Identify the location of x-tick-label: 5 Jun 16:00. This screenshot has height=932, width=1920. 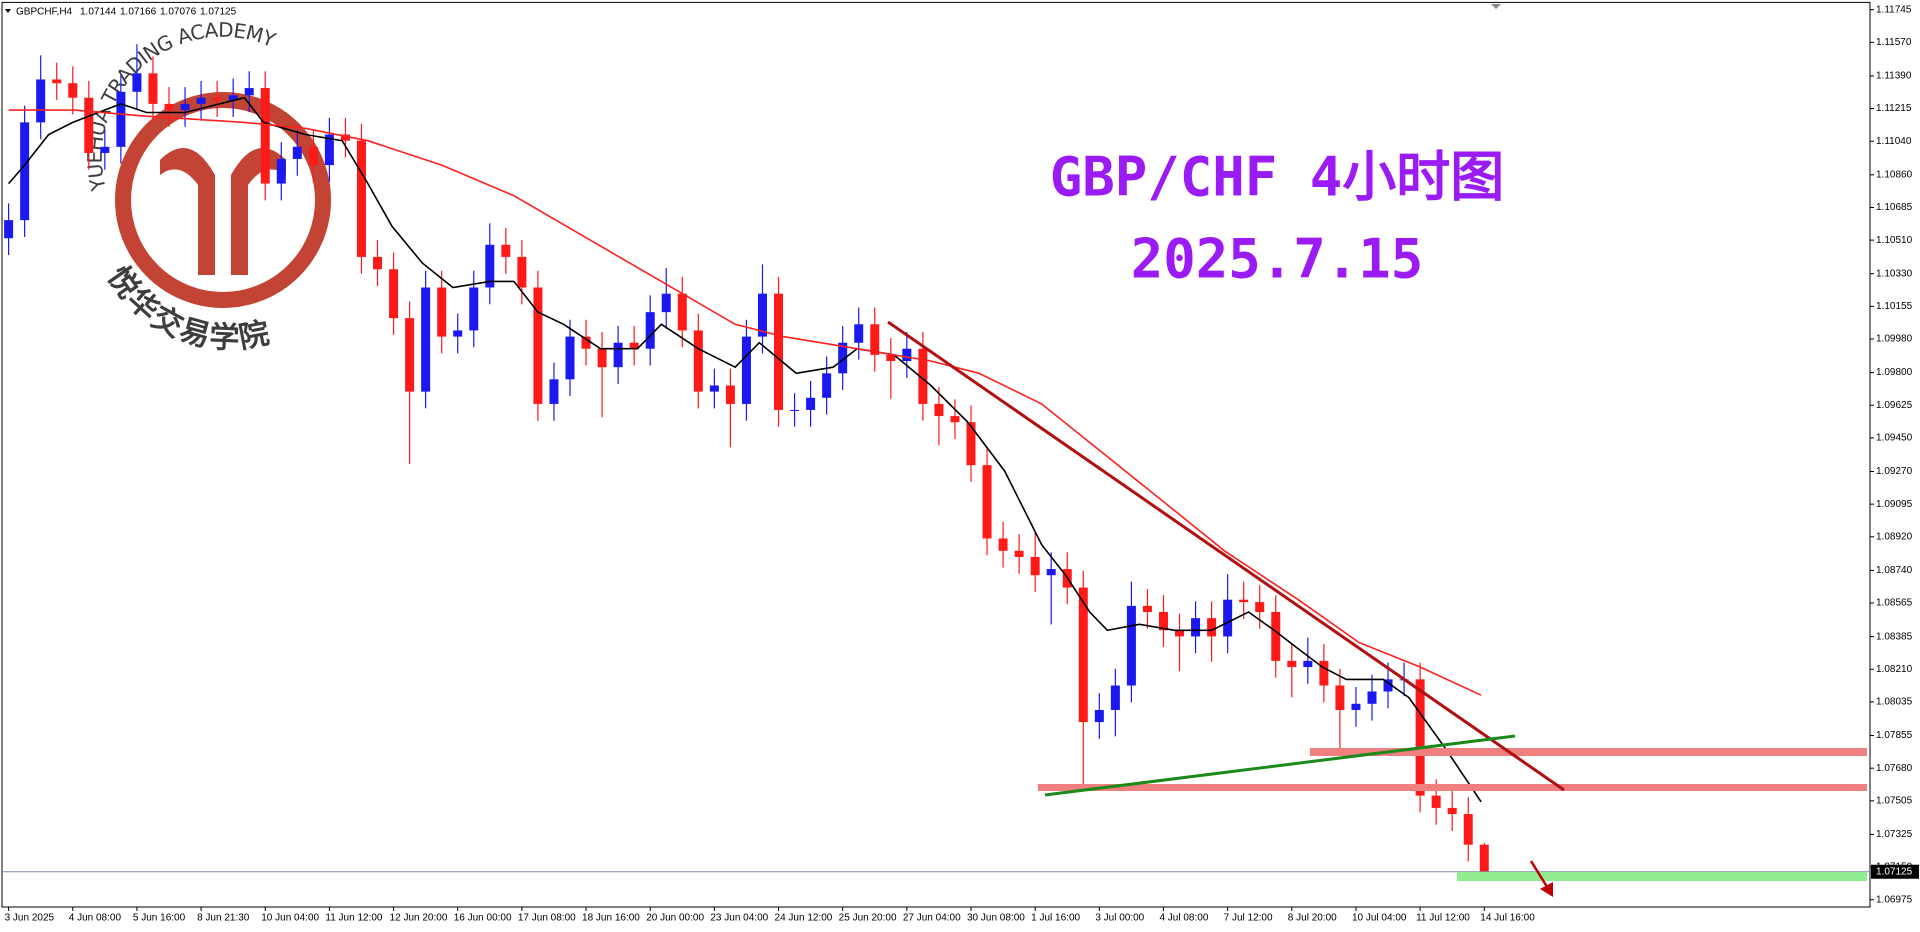
(159, 918).